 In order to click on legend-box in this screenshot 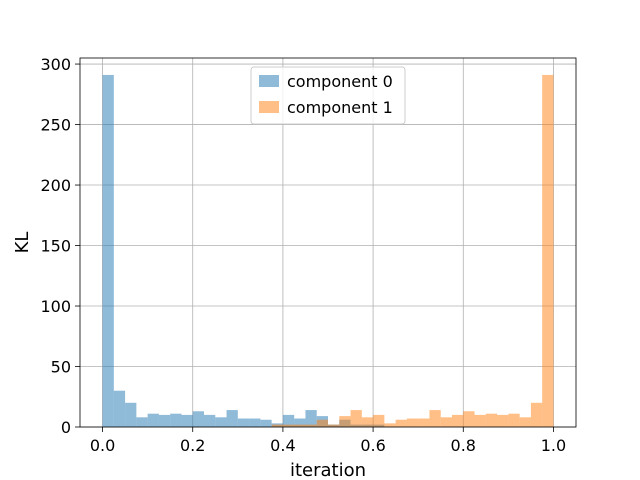, I will do `click(328, 95)`.